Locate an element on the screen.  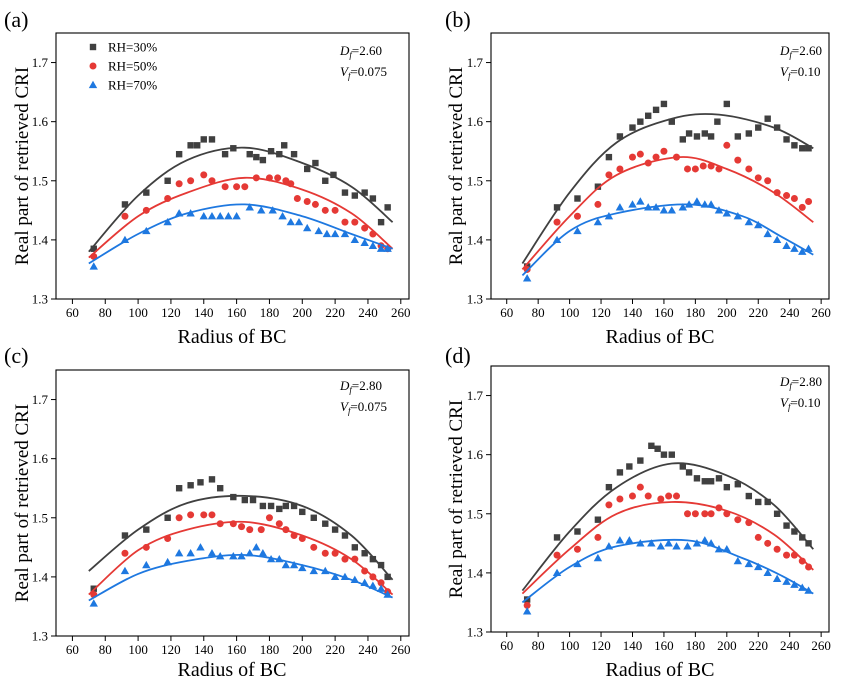
x-tick-label: 260 is located at coordinates (821, 312).